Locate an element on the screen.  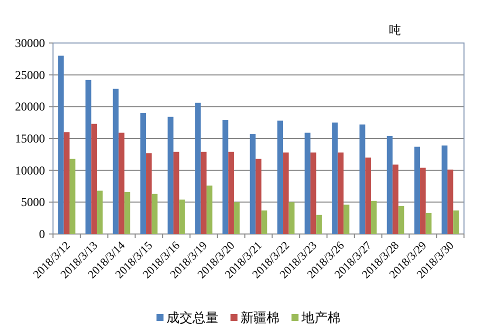
legend-label: 地产棉 is located at coordinates (320, 317).